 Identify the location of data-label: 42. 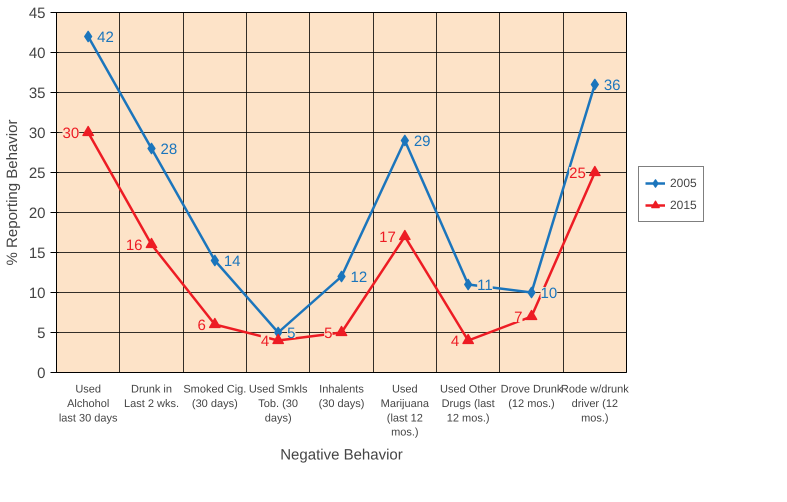
(105, 37).